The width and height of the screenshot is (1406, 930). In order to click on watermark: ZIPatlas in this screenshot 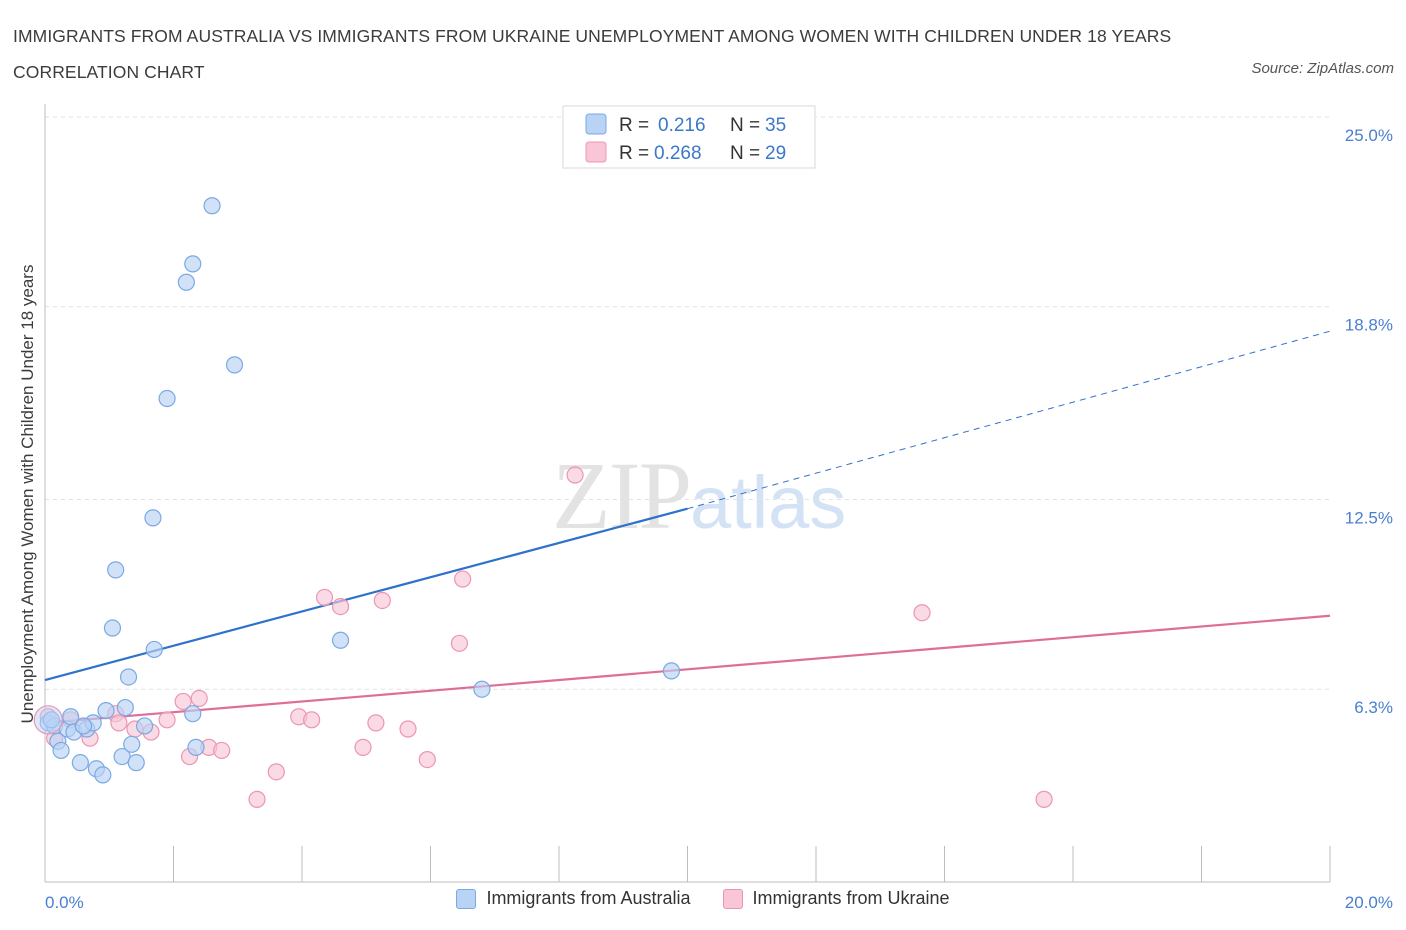, I will do `click(699, 495)`.